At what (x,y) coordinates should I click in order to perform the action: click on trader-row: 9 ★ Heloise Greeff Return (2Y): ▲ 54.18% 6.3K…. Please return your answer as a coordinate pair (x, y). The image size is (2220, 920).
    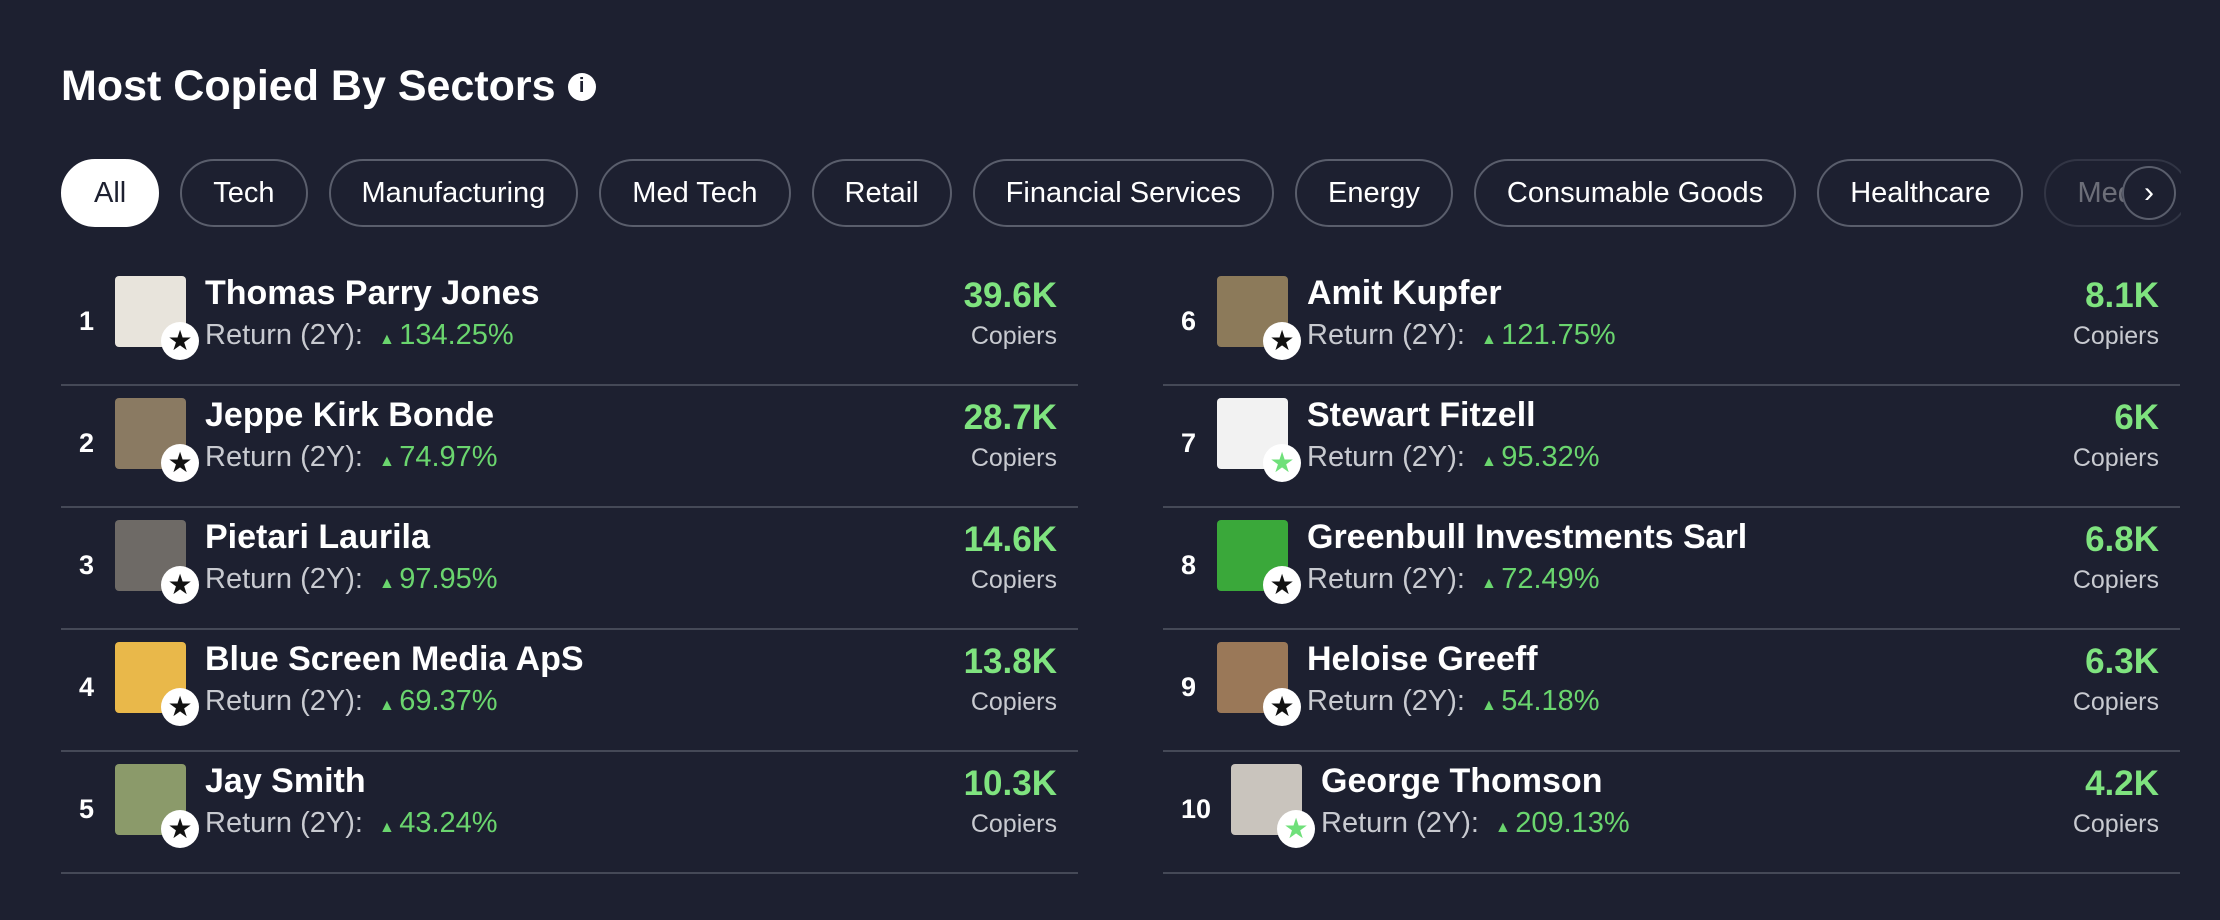
    Looking at the image, I should click on (1671, 691).